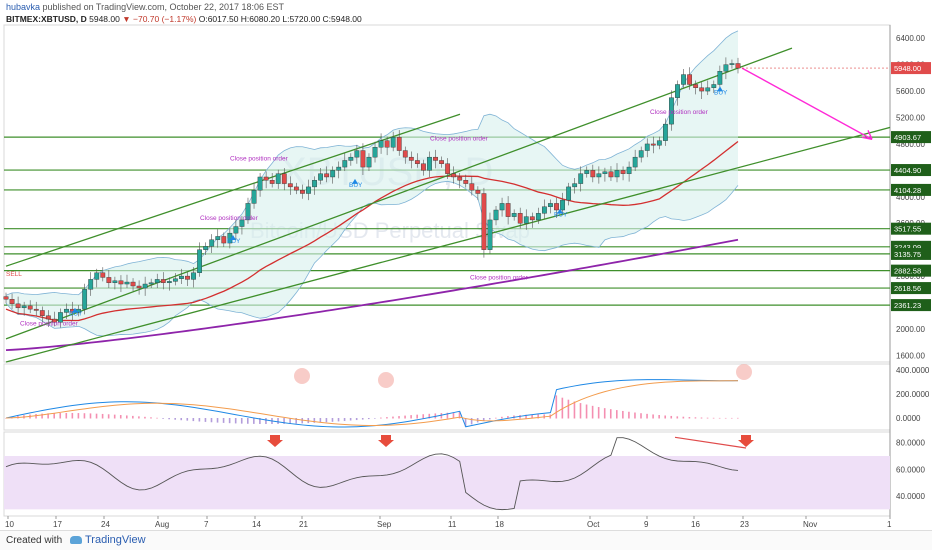 The height and width of the screenshot is (550, 932). I want to click on created-with-label: Created with, so click(34, 540).